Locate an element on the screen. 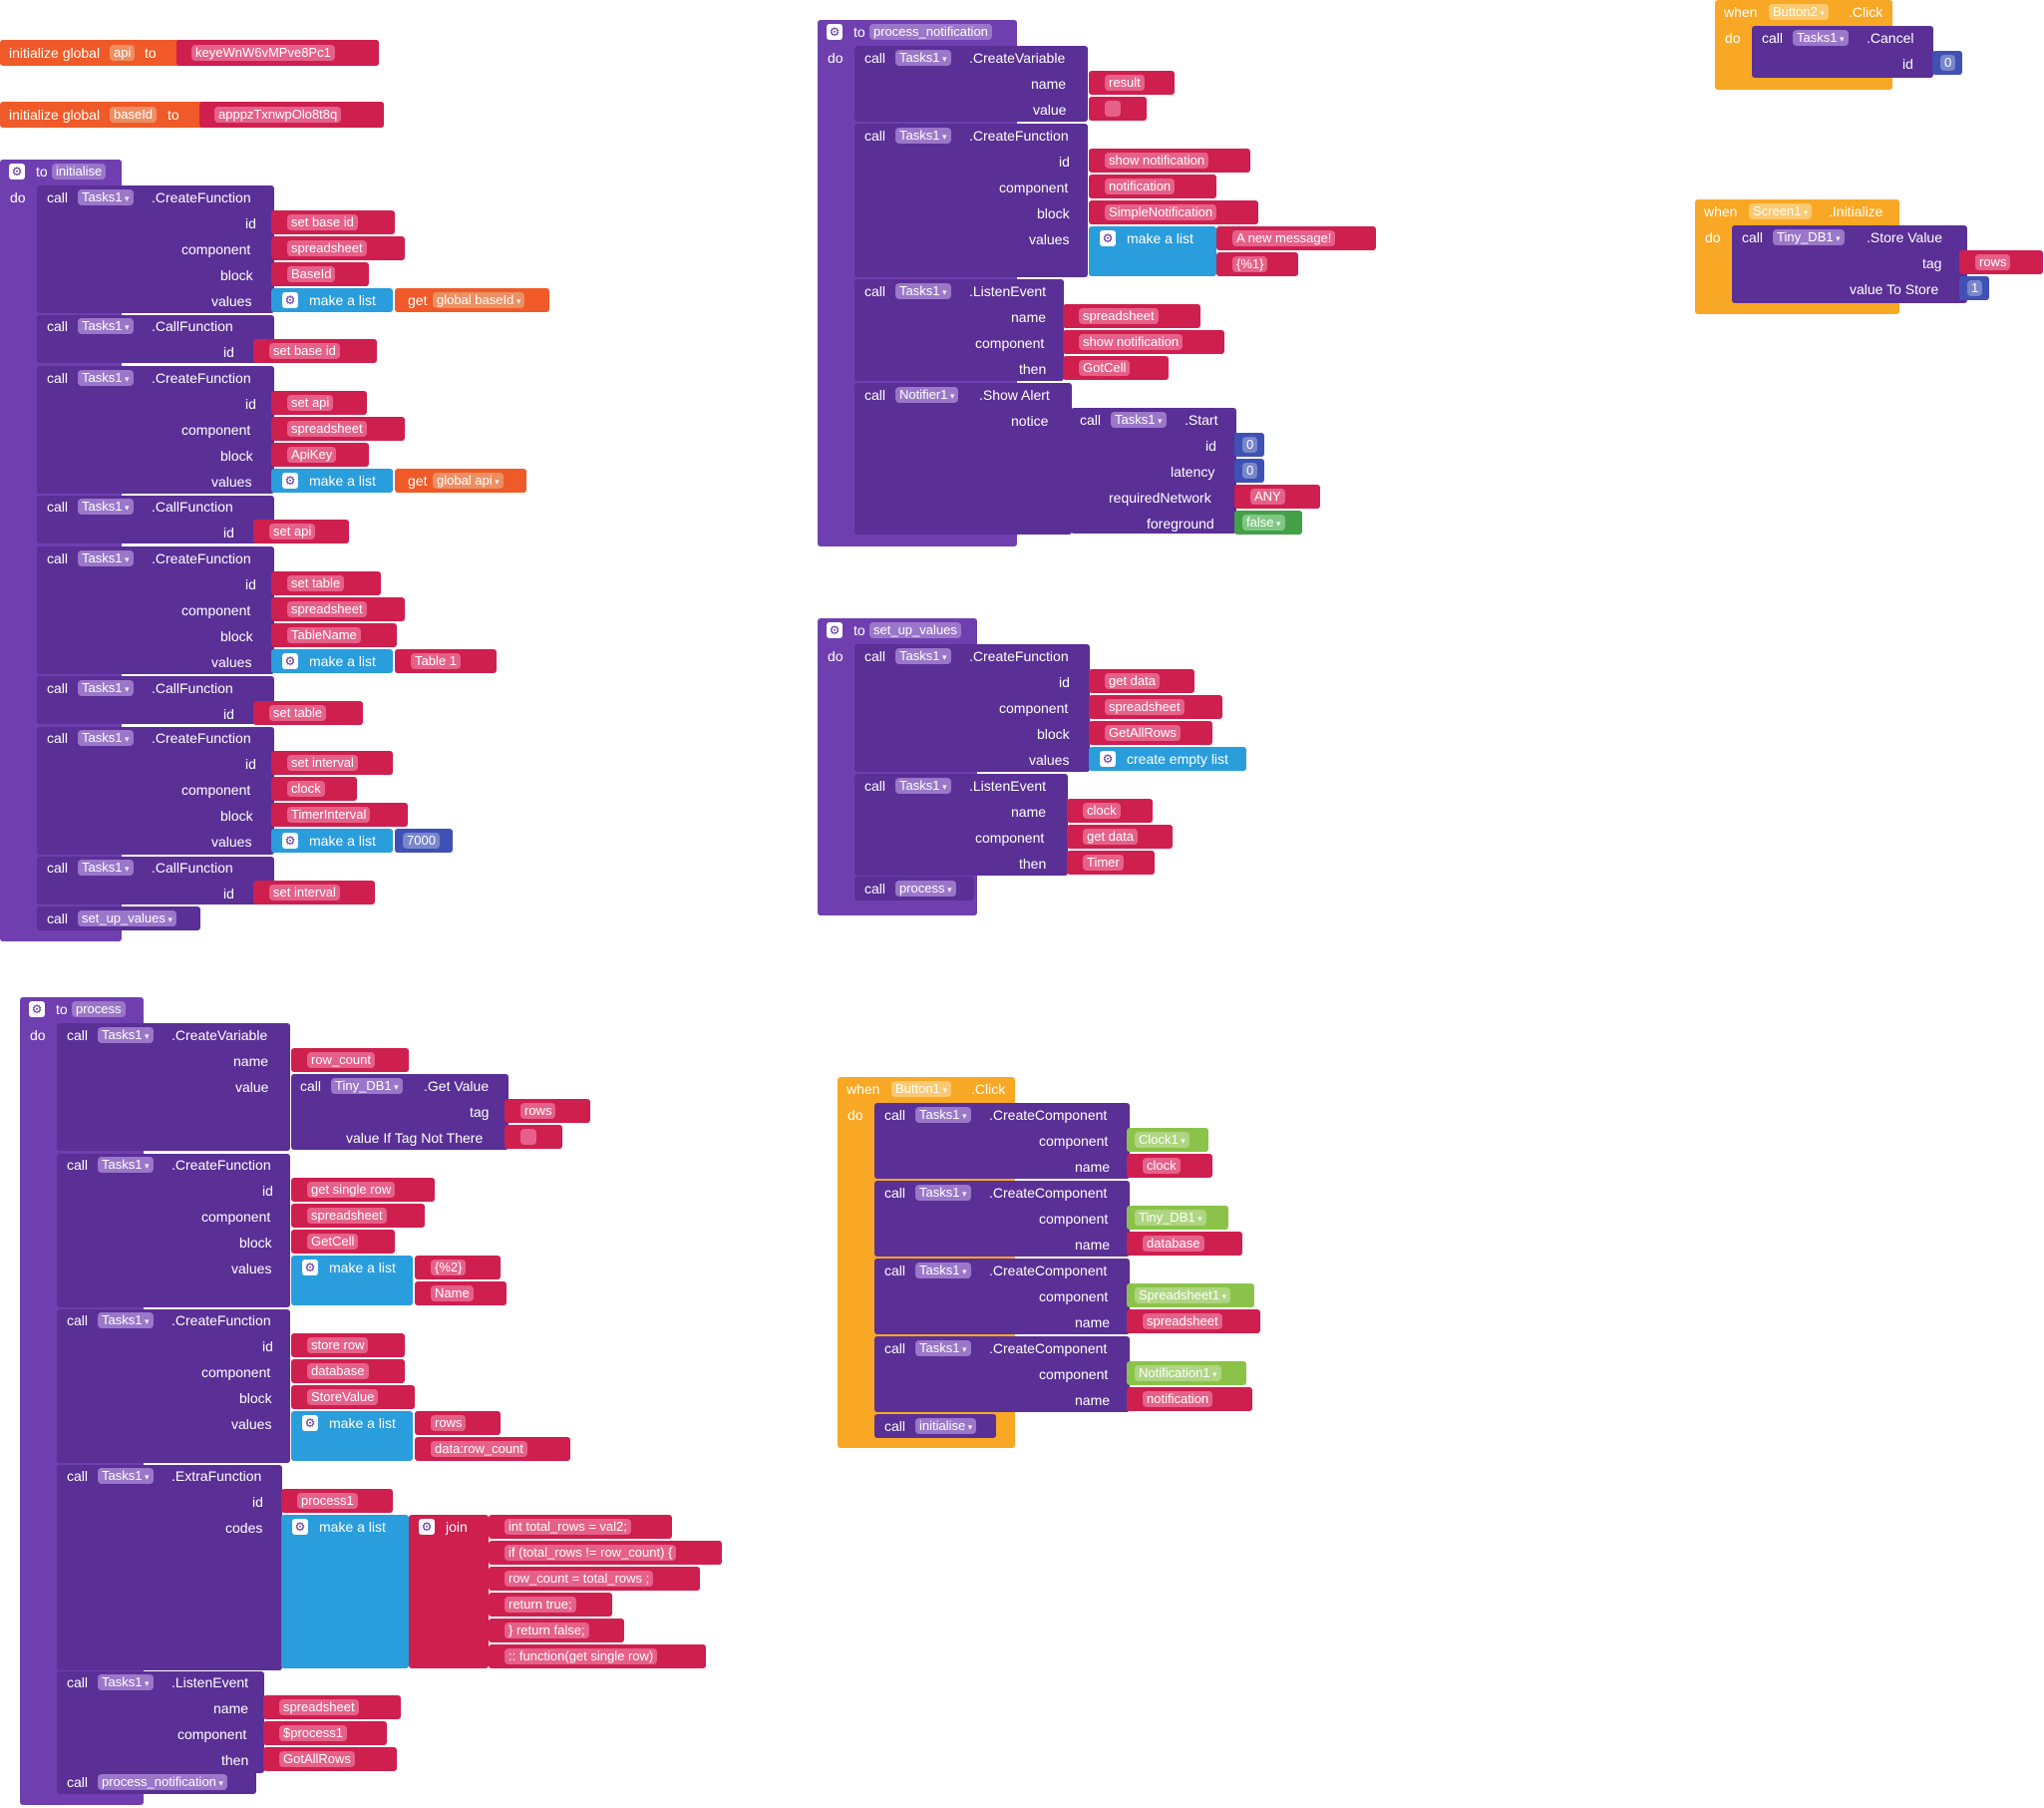 The height and width of the screenshot is (1808, 2044). text-field is located at coordinates (528, 1137).